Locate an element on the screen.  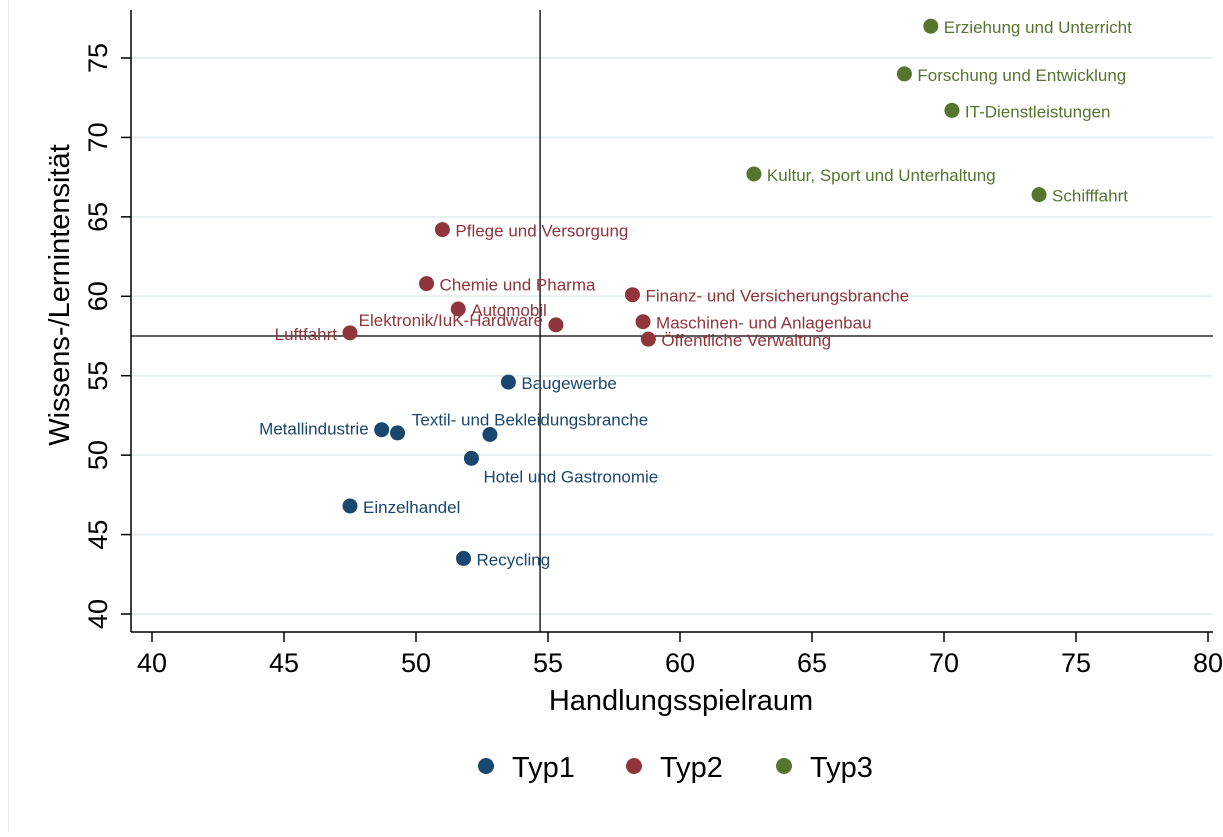
y-tick-label: 70 is located at coordinates (98, 137).